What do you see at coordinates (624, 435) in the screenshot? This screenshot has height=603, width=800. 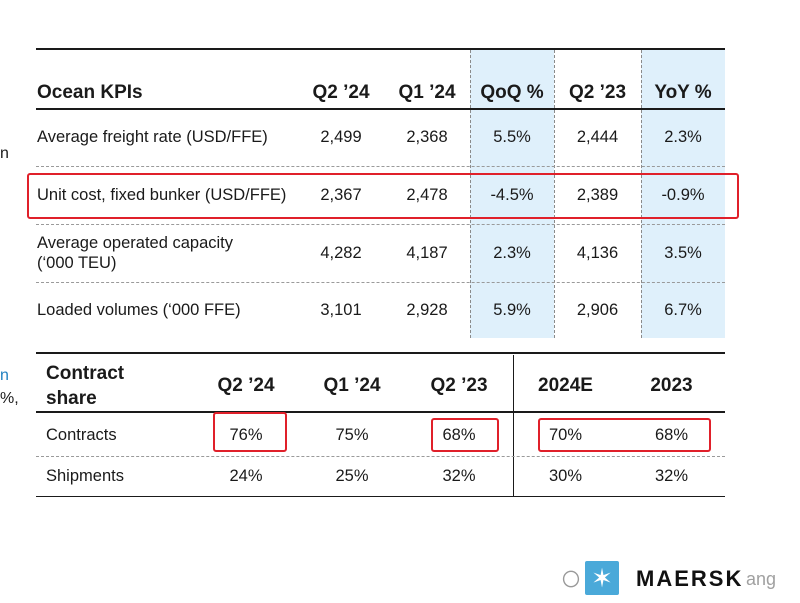 I see `highlight-box-2024e-2023` at bounding box center [624, 435].